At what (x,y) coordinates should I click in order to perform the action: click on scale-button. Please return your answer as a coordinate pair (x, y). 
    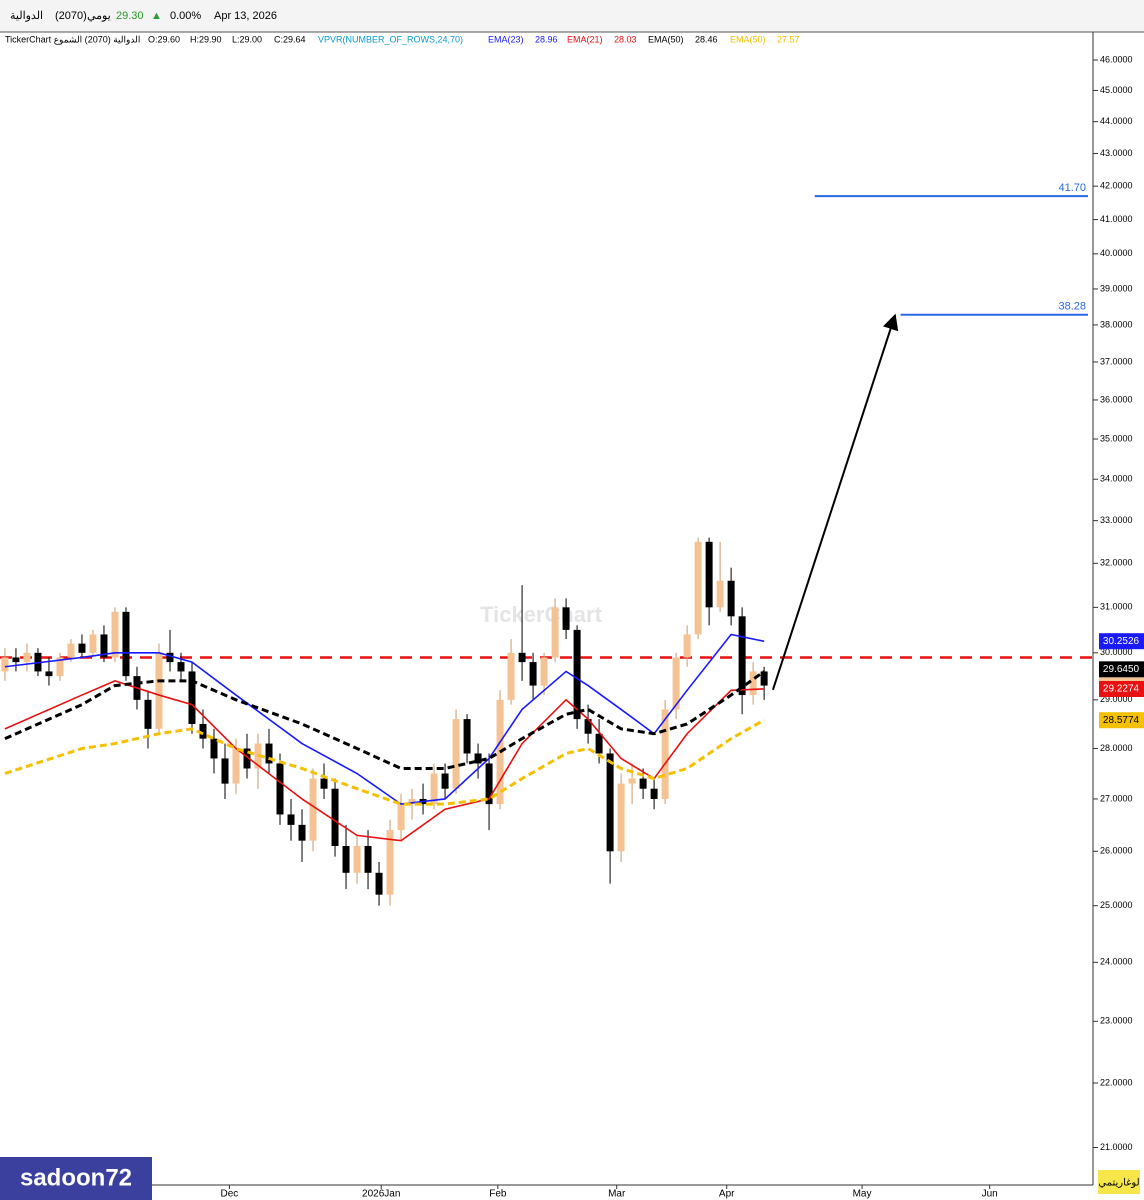
    Looking at the image, I should click on (1119, 1182).